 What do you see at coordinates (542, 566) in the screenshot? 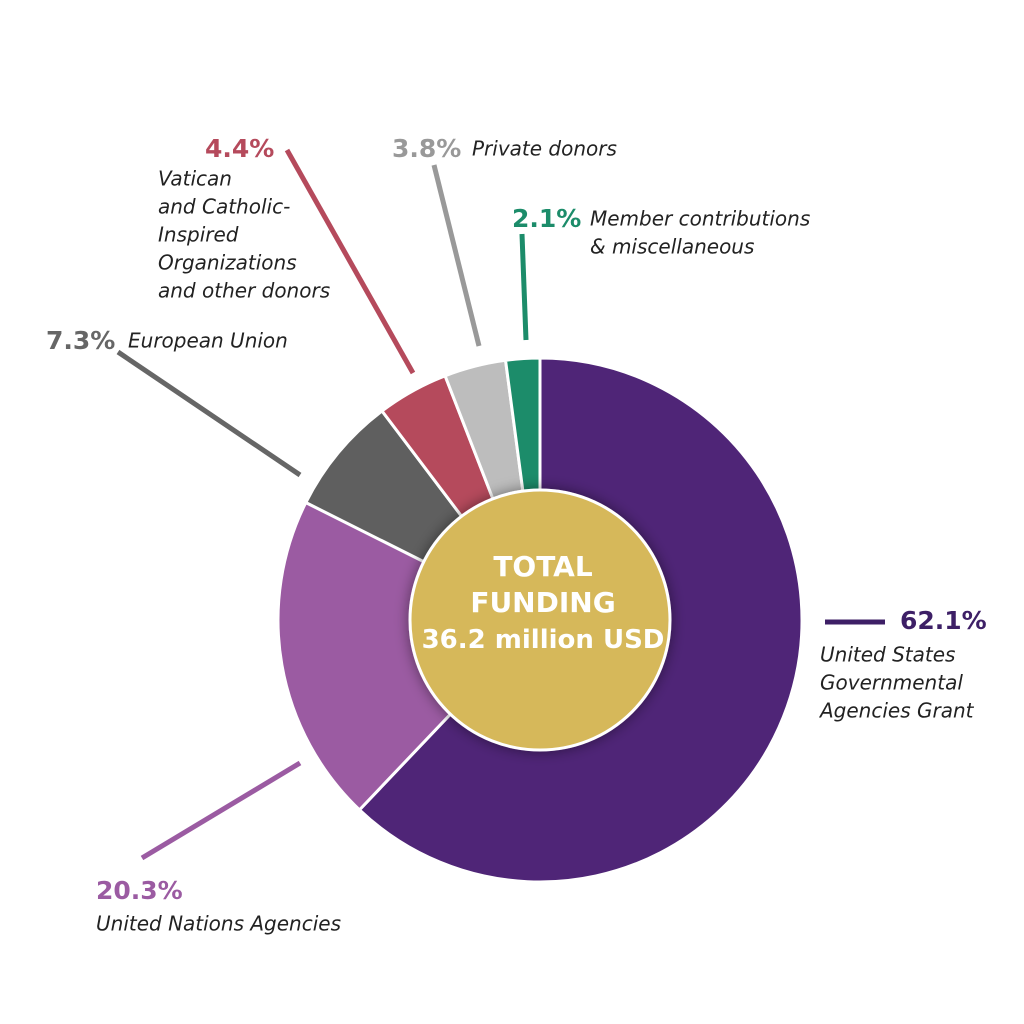
I see `center-line1: TOTAL` at bounding box center [542, 566].